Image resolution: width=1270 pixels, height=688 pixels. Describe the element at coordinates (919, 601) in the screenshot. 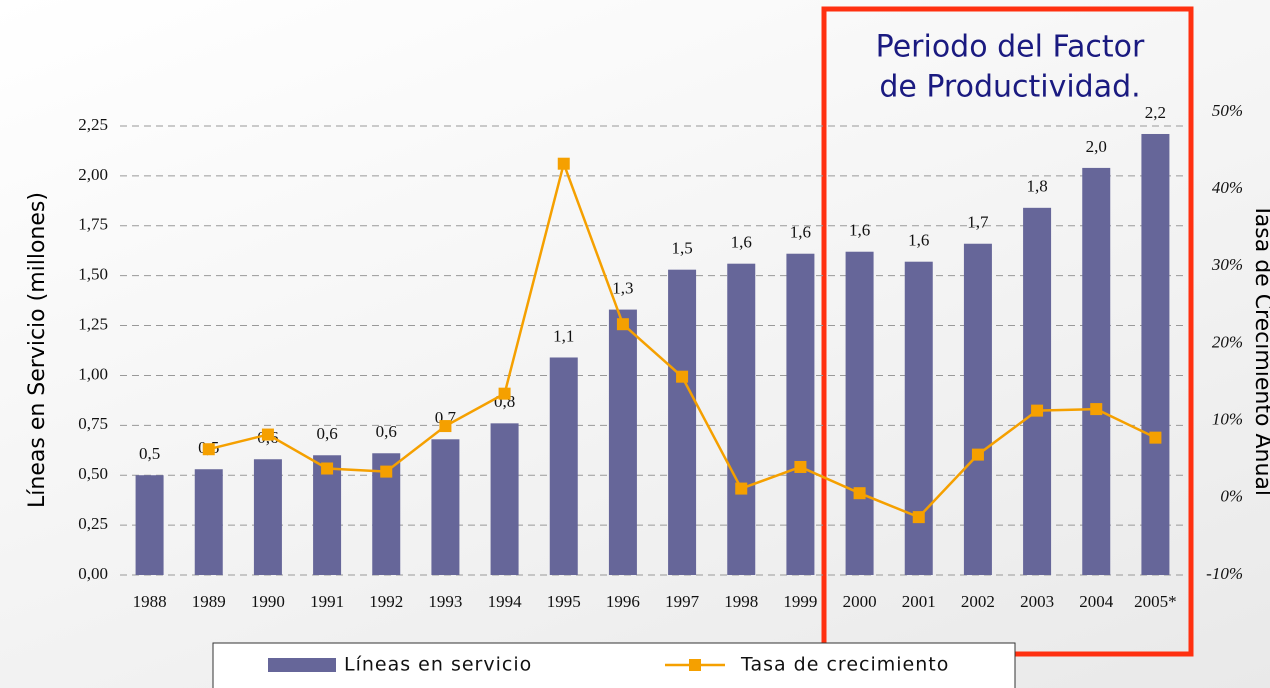

I see `x-tick-label: 2001` at that location.